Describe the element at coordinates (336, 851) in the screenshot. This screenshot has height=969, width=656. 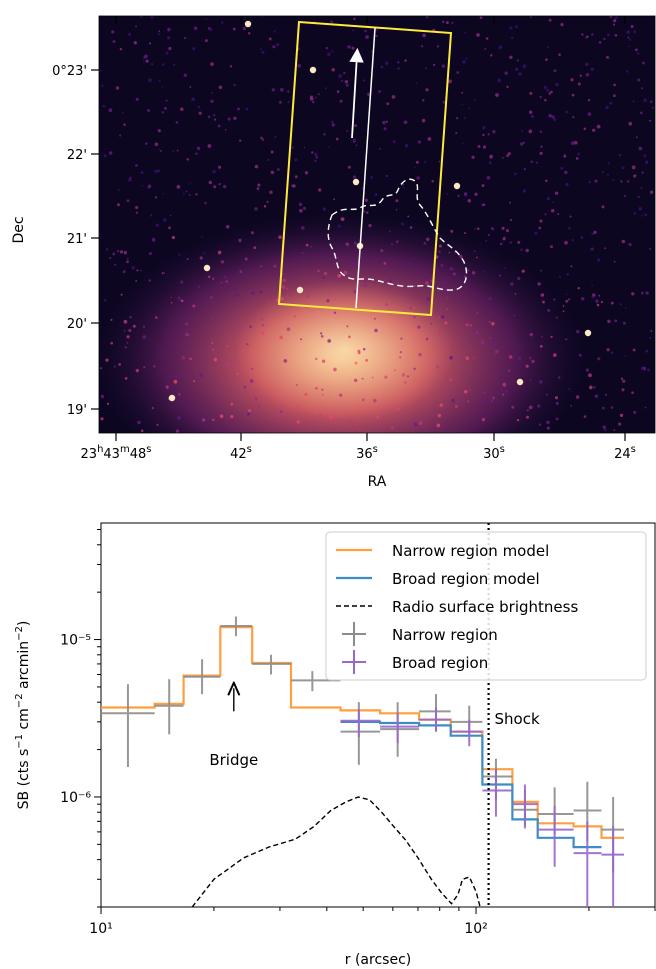
I see `radio-profile-line` at that location.